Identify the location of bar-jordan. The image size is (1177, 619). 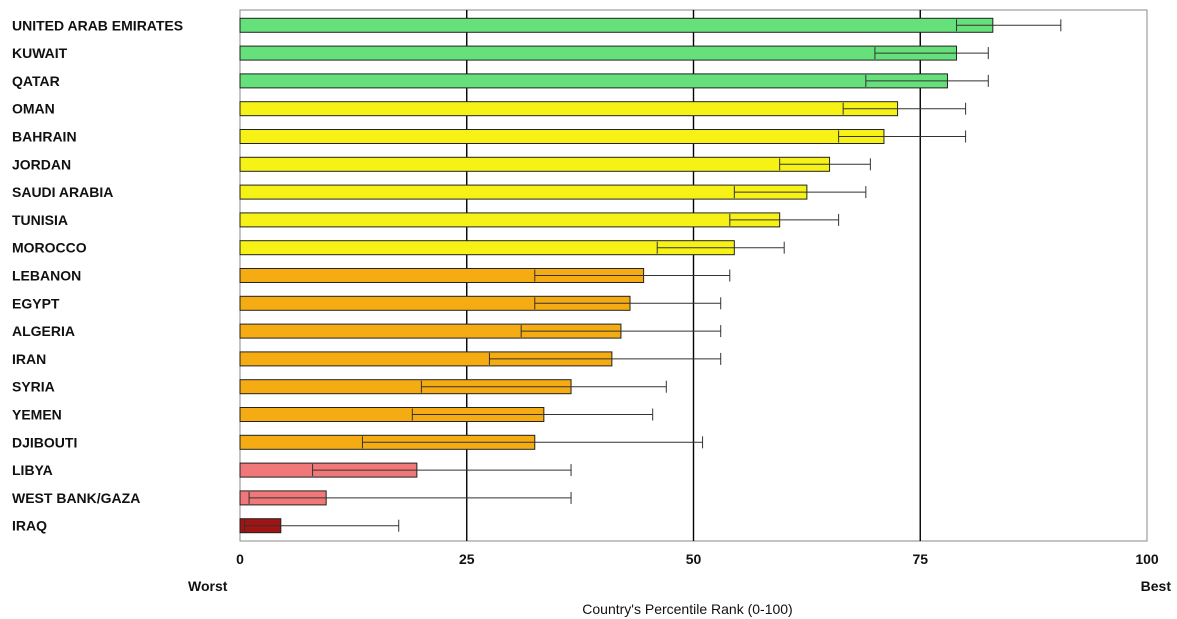
(535, 164).